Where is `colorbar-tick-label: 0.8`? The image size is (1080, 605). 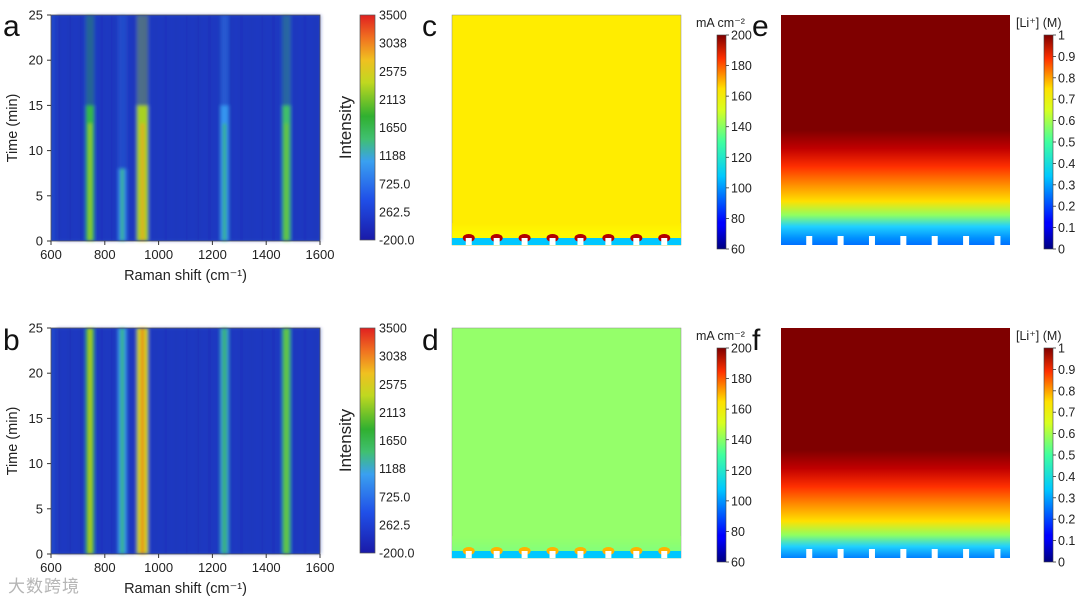
colorbar-tick-label: 0.8 is located at coordinates (1066, 391).